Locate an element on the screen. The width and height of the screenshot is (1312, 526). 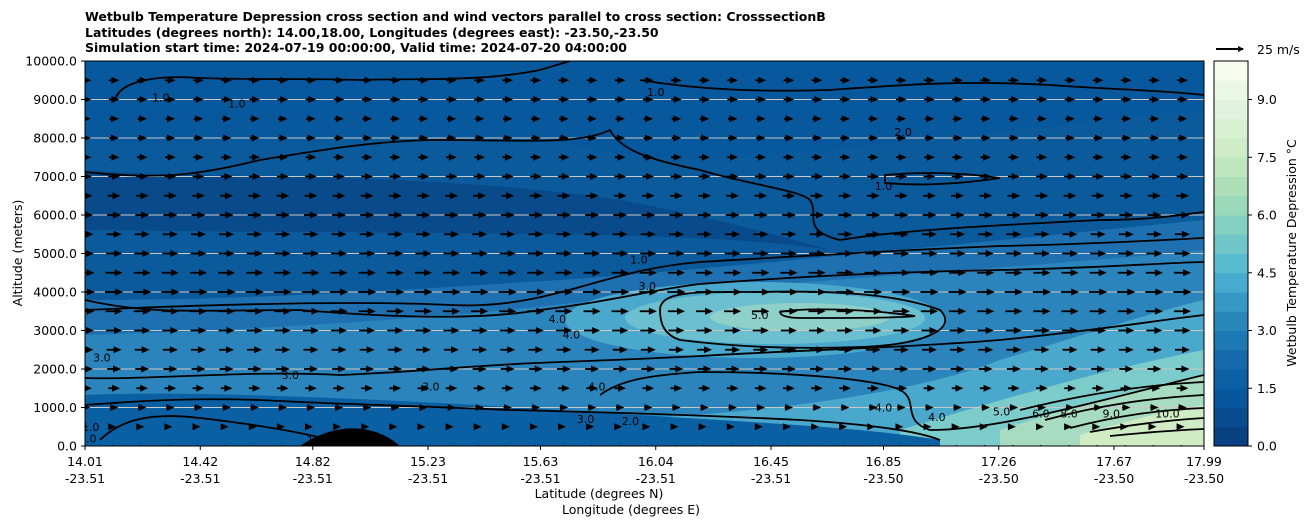
contour-label: 1.0 is located at coordinates (656, 92).